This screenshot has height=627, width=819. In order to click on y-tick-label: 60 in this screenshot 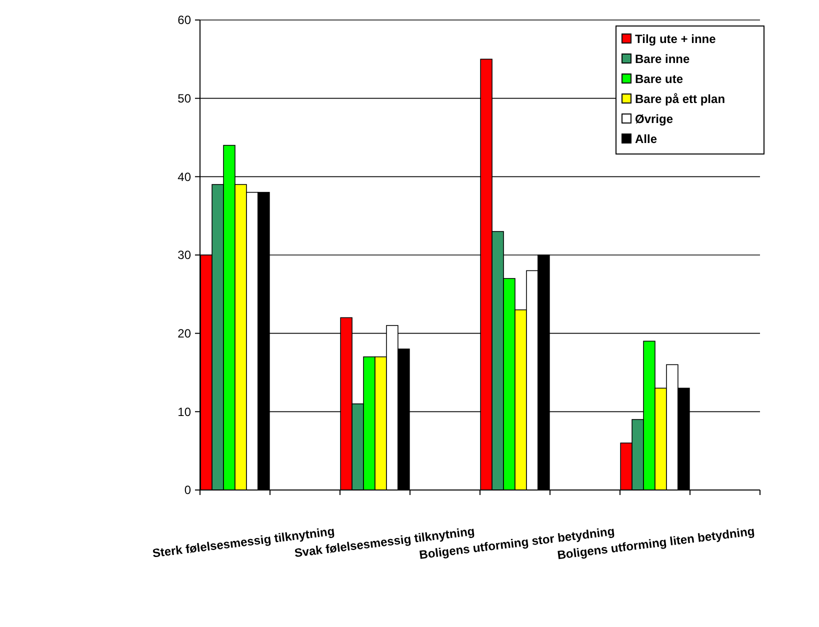, I will do `click(185, 20)`.